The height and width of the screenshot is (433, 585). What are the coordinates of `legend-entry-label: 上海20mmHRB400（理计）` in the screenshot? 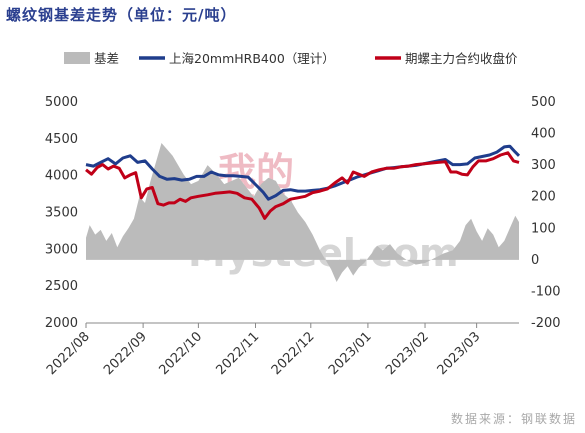 It's located at (252, 58).